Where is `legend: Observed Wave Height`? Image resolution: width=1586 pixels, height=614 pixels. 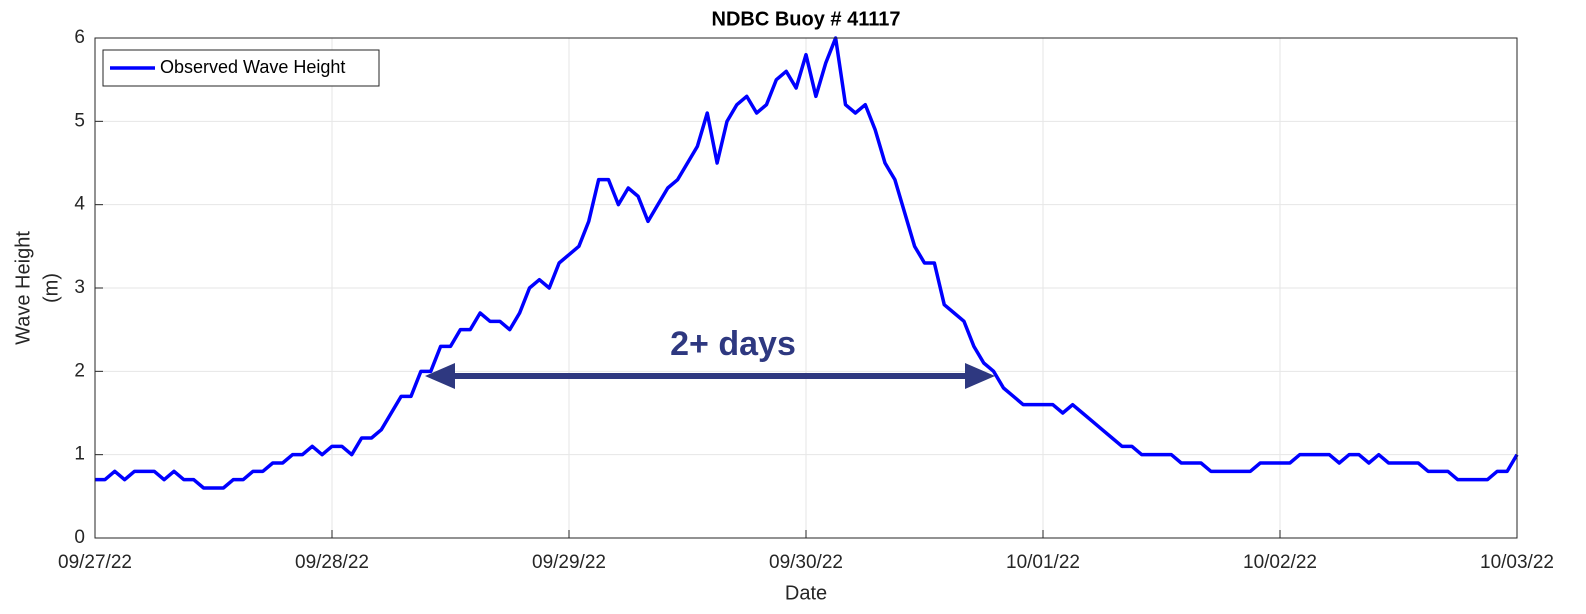 legend: Observed Wave Height is located at coordinates (241, 68).